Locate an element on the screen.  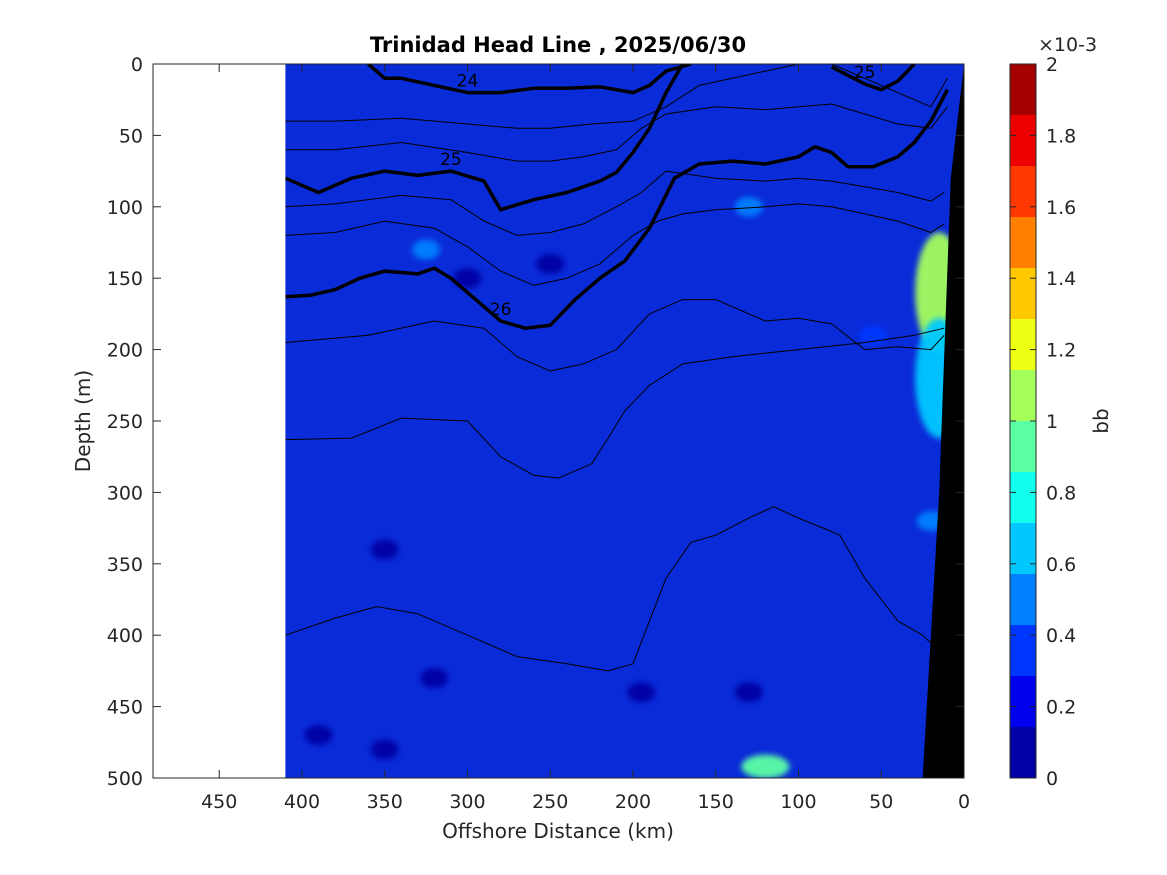
y-tick-label: 450 is located at coordinates (125, 708).